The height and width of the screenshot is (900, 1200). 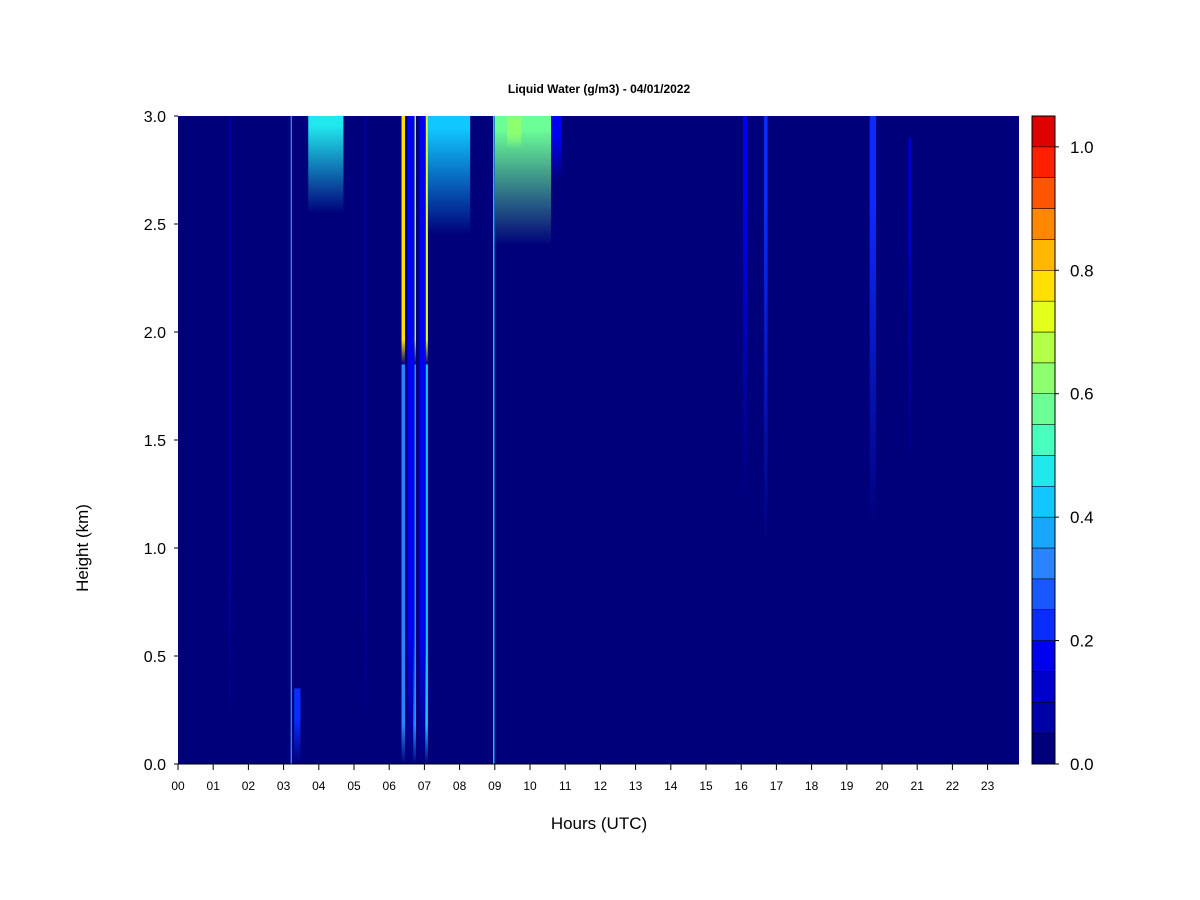 I want to click on colorbar-tick-label: 0.2, so click(x=1082, y=641).